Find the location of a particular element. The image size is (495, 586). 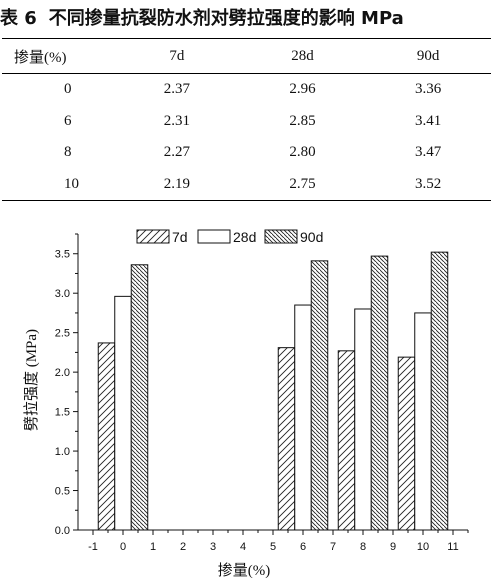

x-tick-label: 5 is located at coordinates (273, 547).